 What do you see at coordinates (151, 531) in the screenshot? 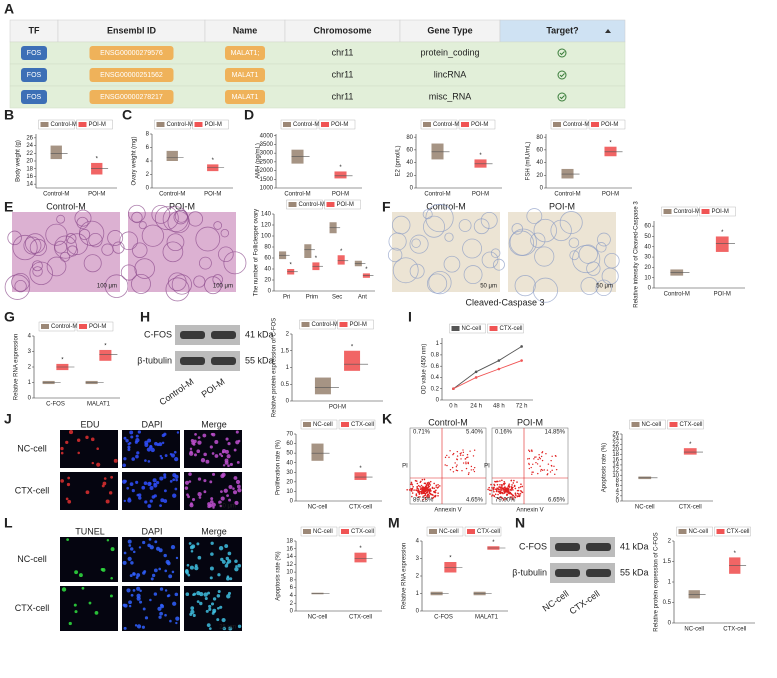
I see `column-title: DAPI` at bounding box center [151, 531].